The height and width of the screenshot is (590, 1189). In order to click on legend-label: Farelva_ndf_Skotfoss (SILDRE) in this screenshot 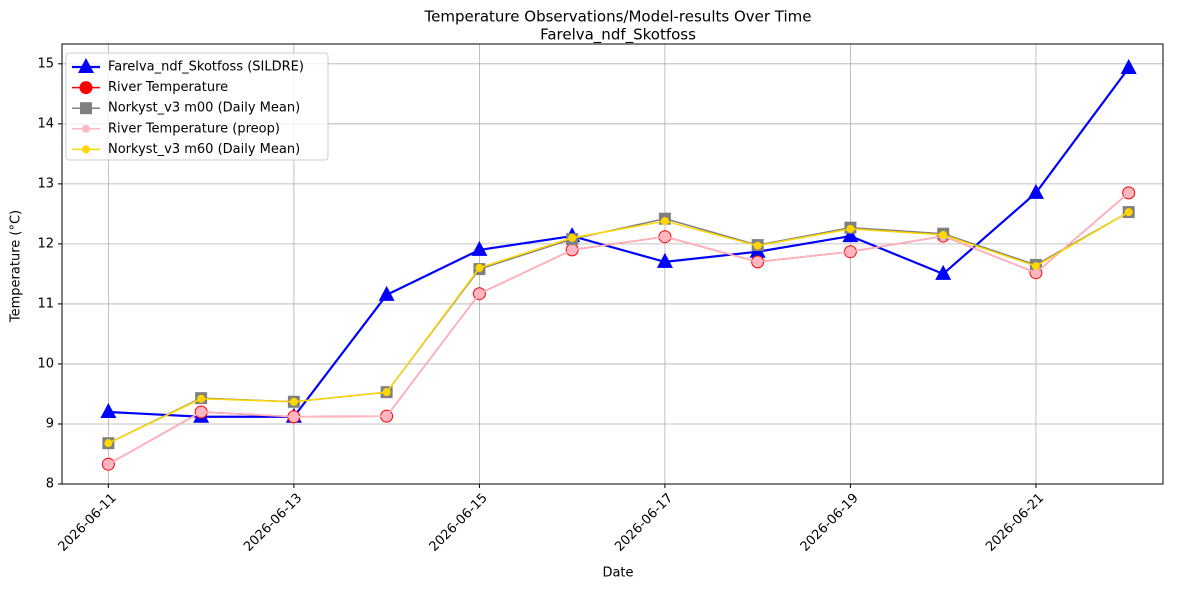, I will do `click(206, 67)`.